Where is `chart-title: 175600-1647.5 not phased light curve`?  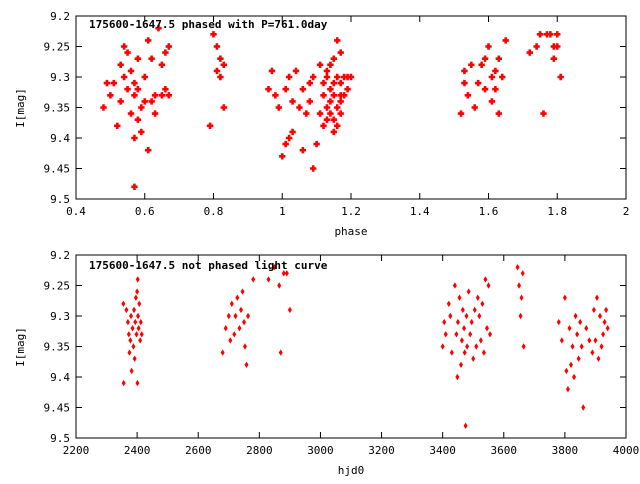
chart-title: 175600-1647.5 not phased light curve is located at coordinates (208, 265).